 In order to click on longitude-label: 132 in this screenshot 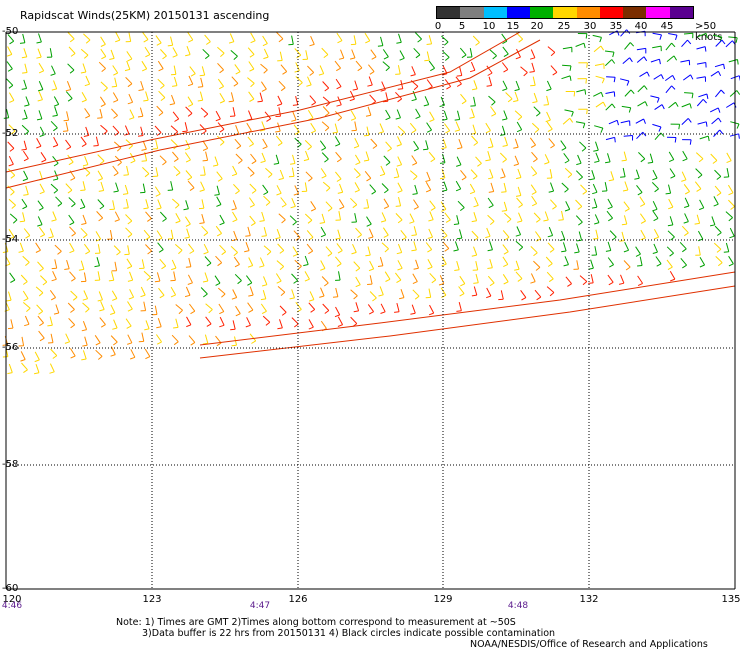, I will do `click(589, 599)`.